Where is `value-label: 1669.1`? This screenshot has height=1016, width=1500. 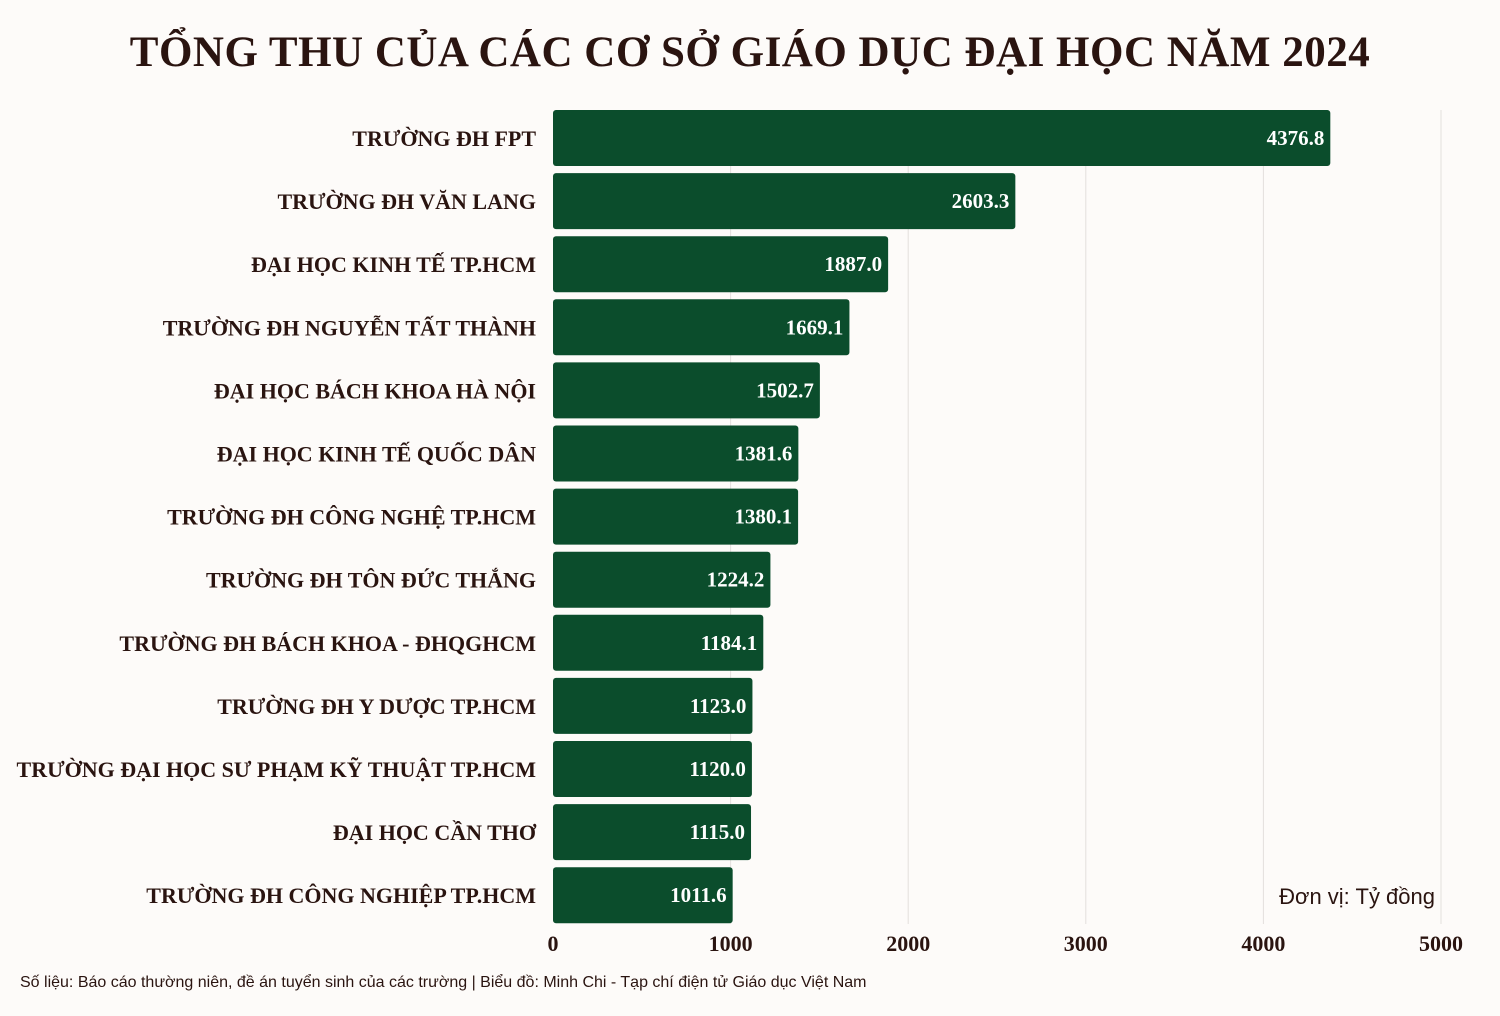
value-label: 1669.1 is located at coordinates (815, 327).